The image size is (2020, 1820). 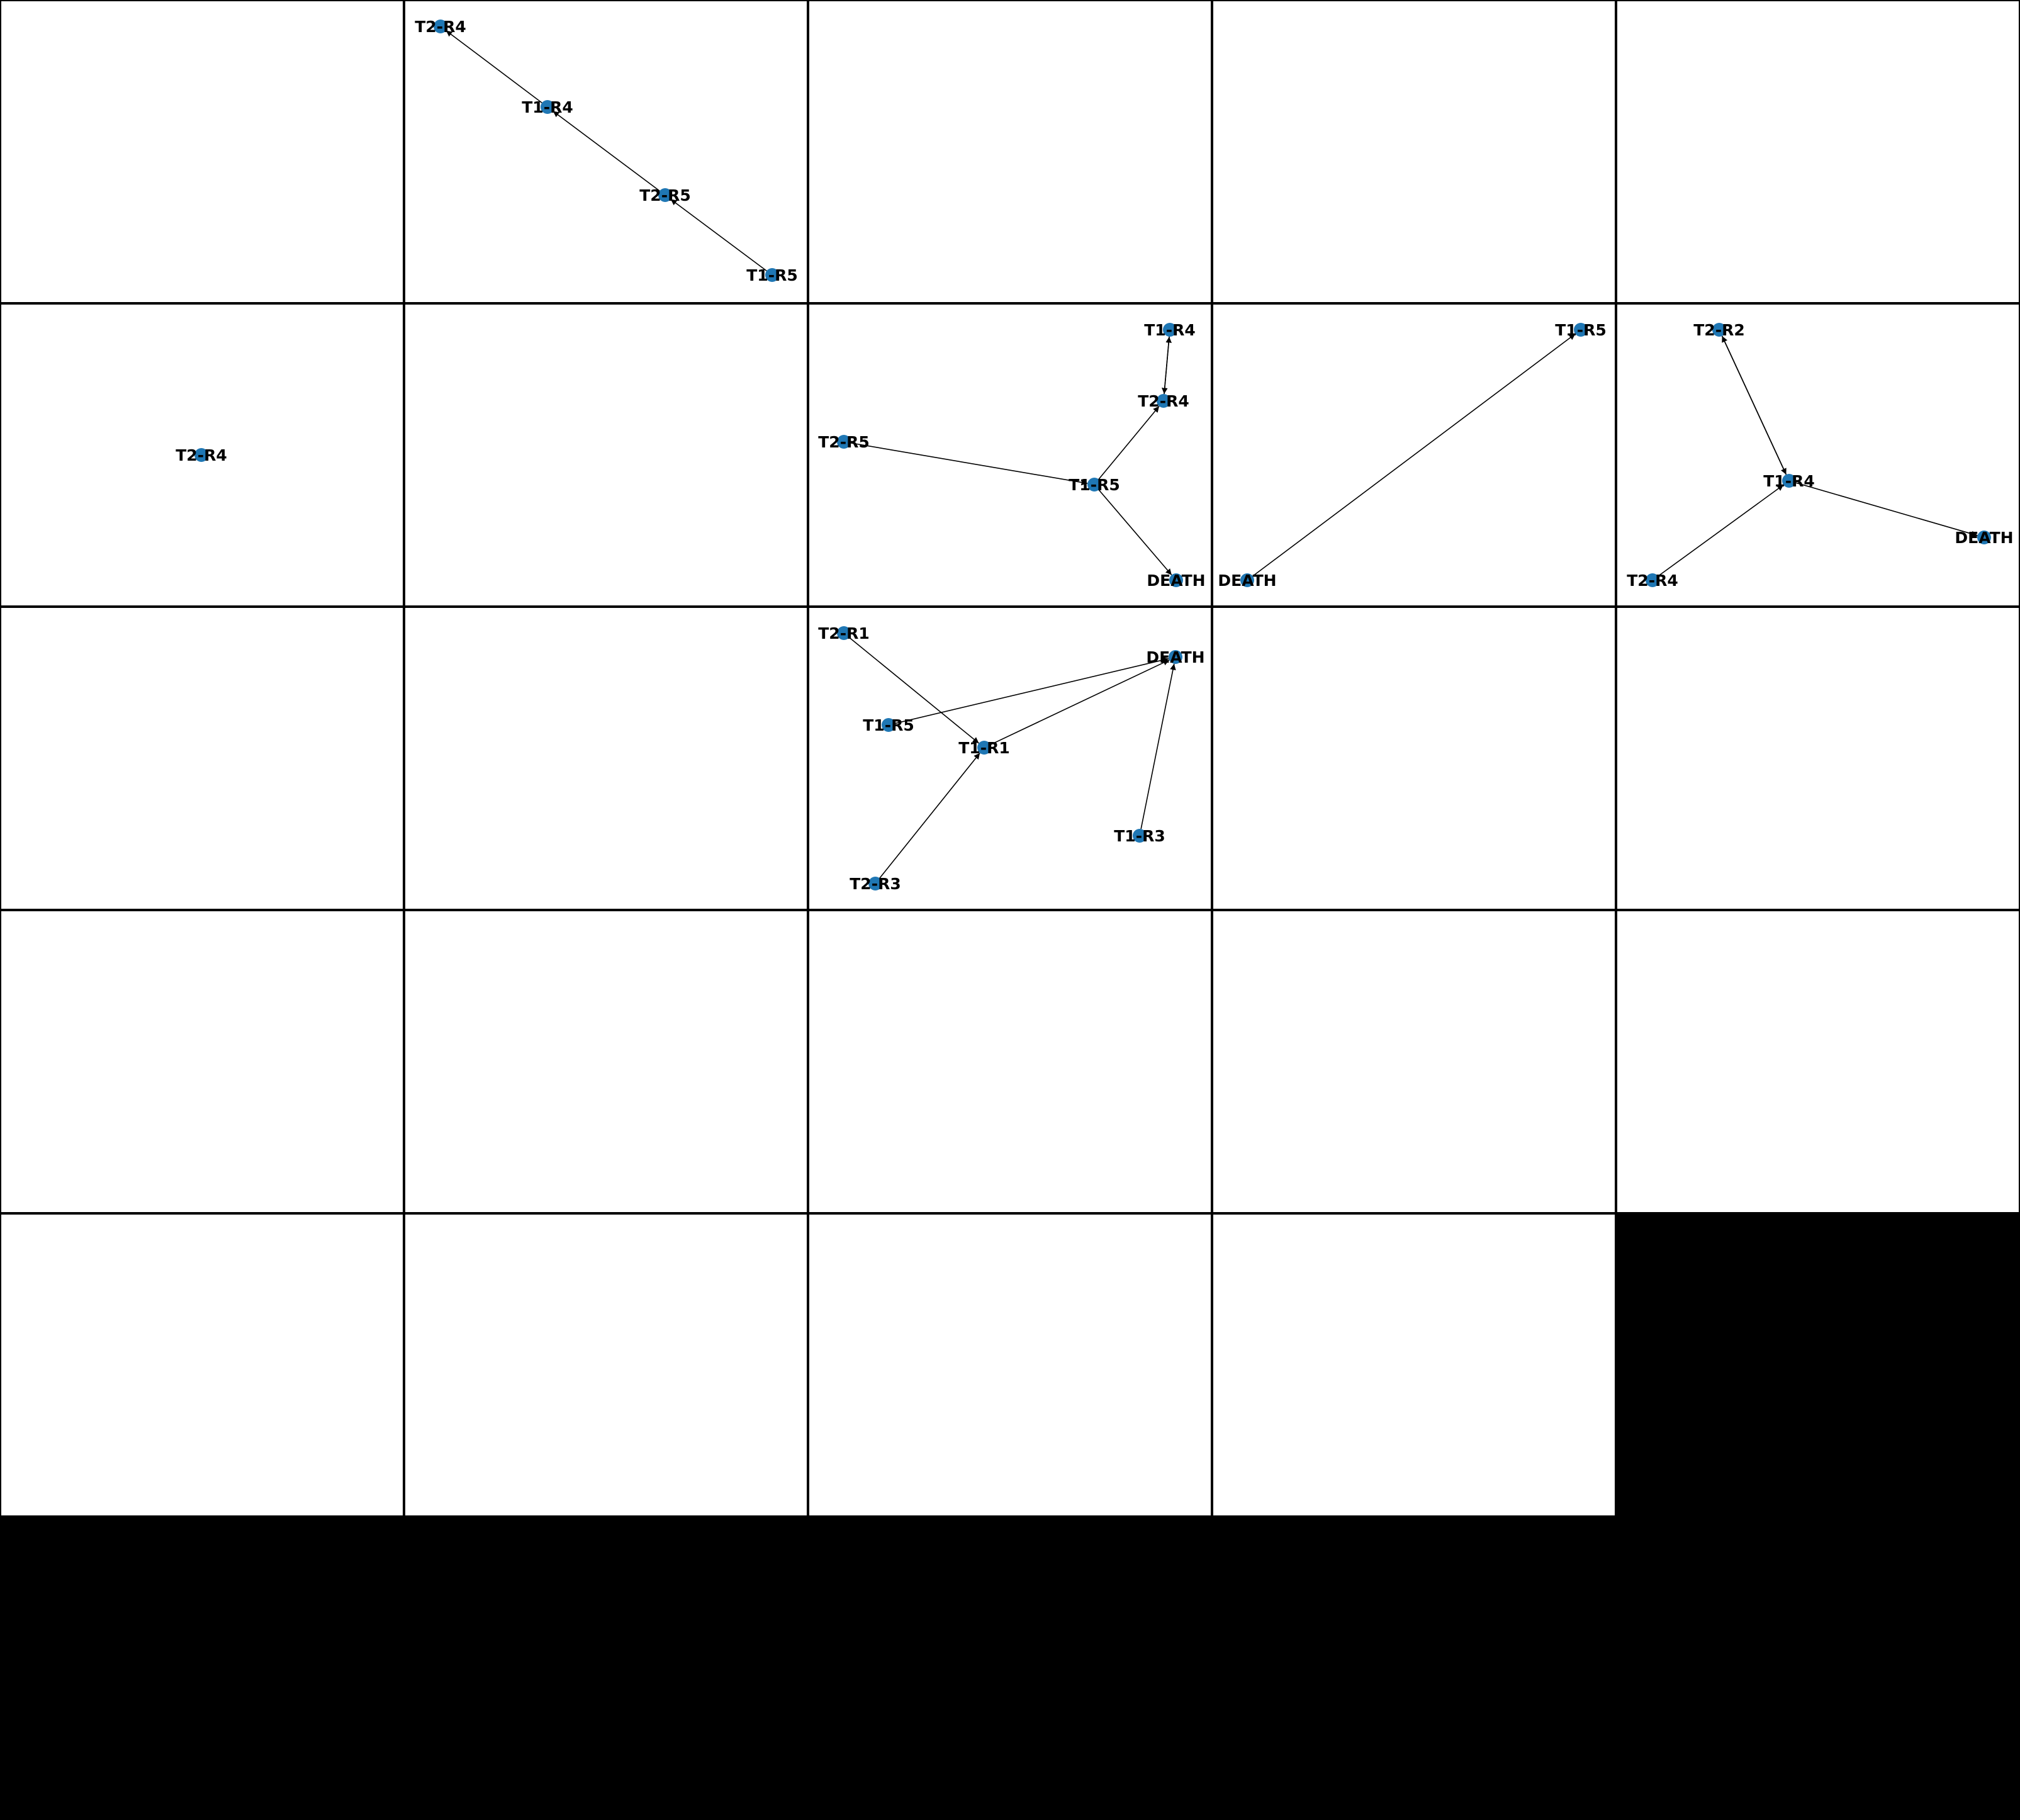 What do you see at coordinates (929, 816) in the screenshot?
I see `edge-T2-R3-to-T1-R1` at bounding box center [929, 816].